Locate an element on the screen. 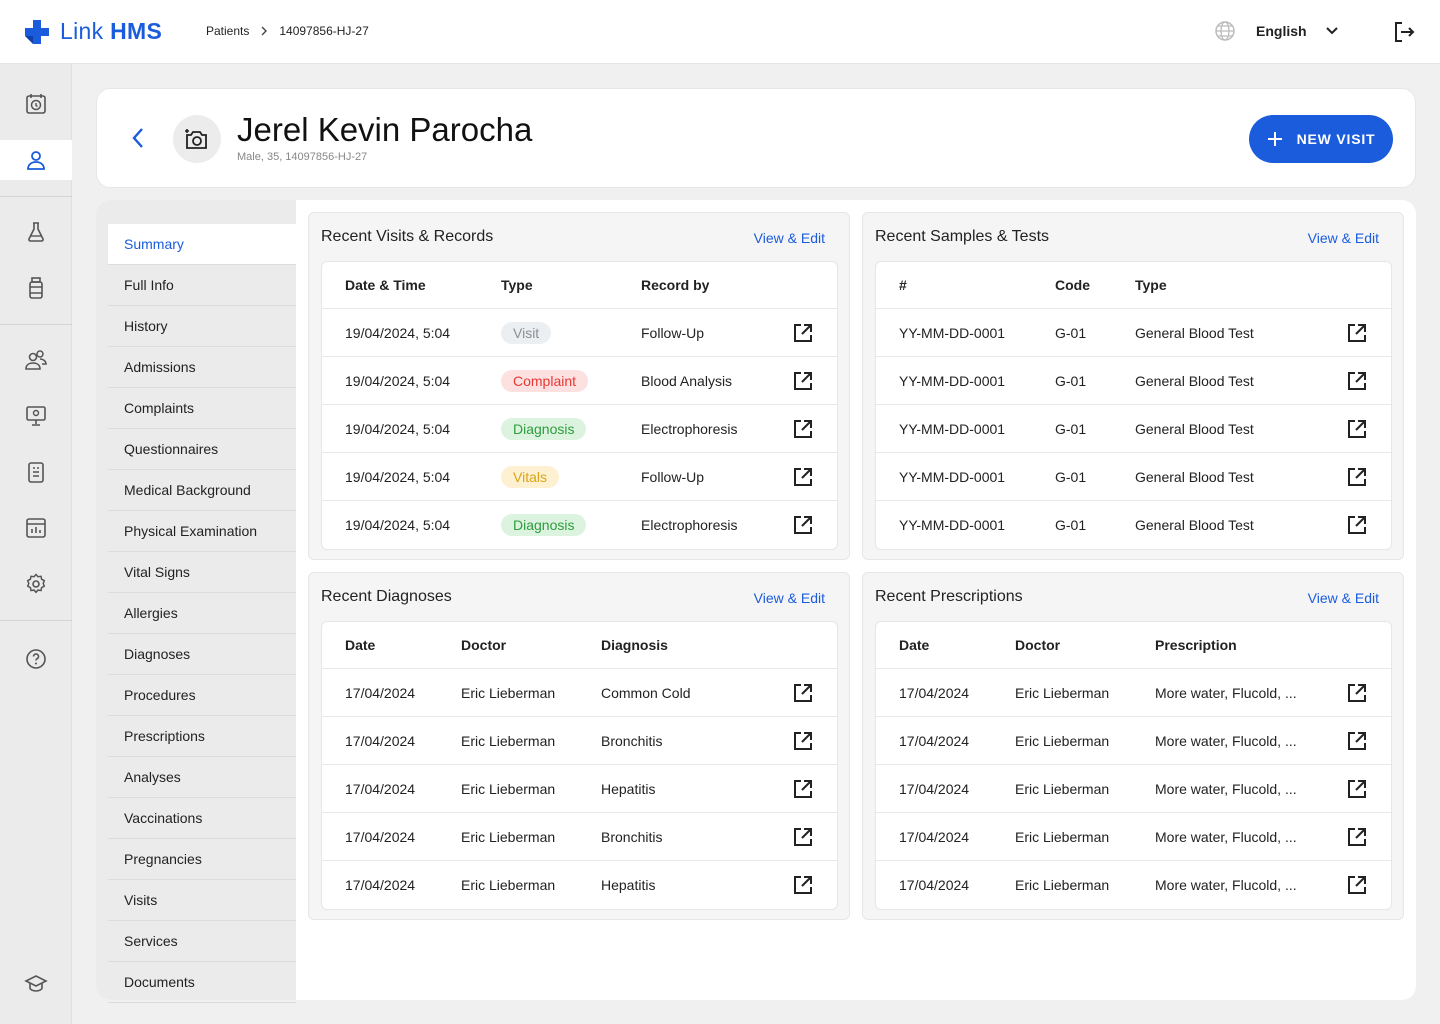  plus-cross-logo-icon is located at coordinates (37, 31).